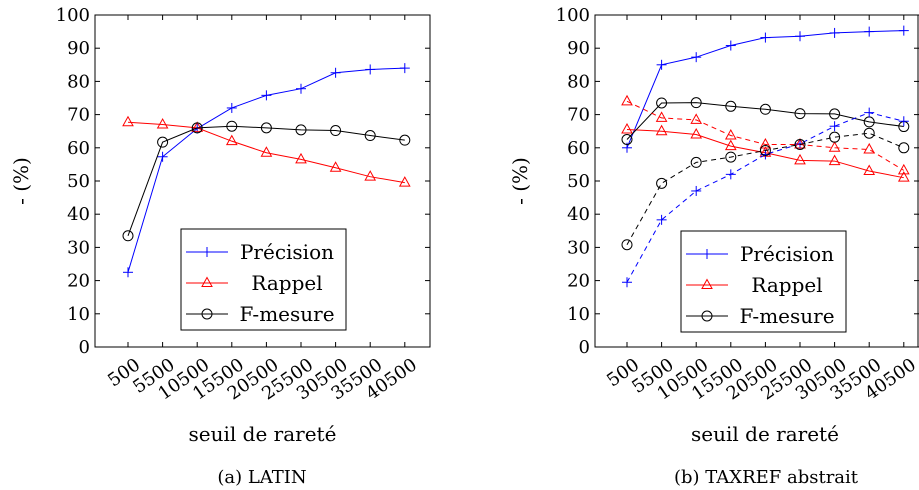  What do you see at coordinates (261, 477) in the screenshot?
I see `figure-caption: (a) LATIN` at bounding box center [261, 477].